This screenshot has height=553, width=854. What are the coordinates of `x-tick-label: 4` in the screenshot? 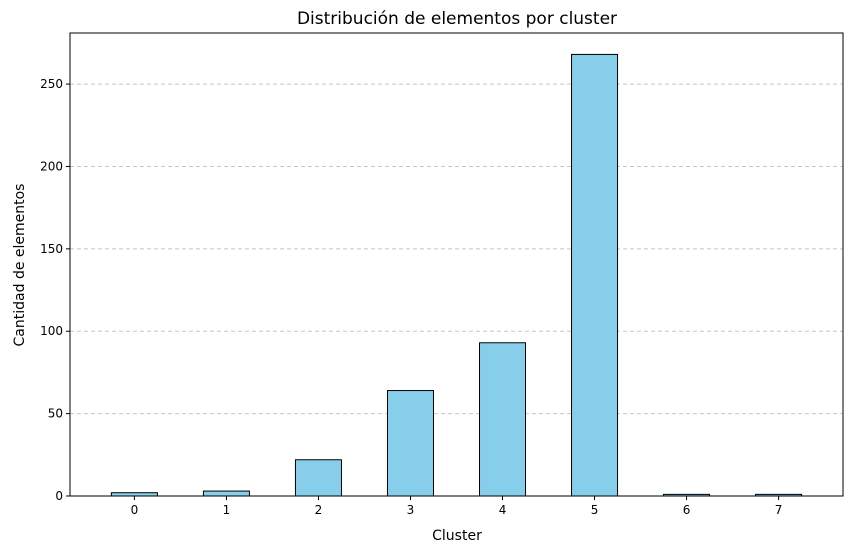 It's located at (503, 510).